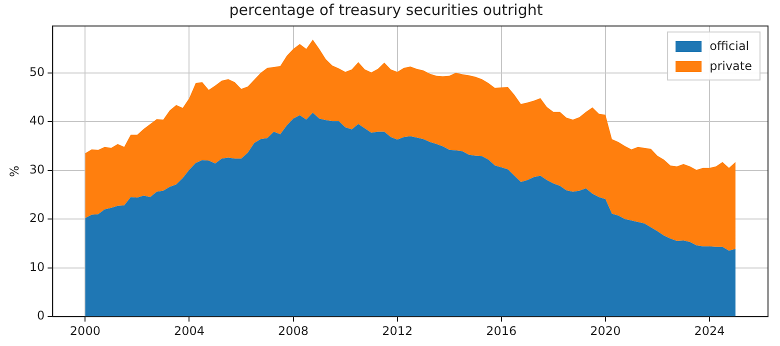  Describe the element at coordinates (709, 331) in the screenshot. I see `x-tick-label: 2024` at that location.